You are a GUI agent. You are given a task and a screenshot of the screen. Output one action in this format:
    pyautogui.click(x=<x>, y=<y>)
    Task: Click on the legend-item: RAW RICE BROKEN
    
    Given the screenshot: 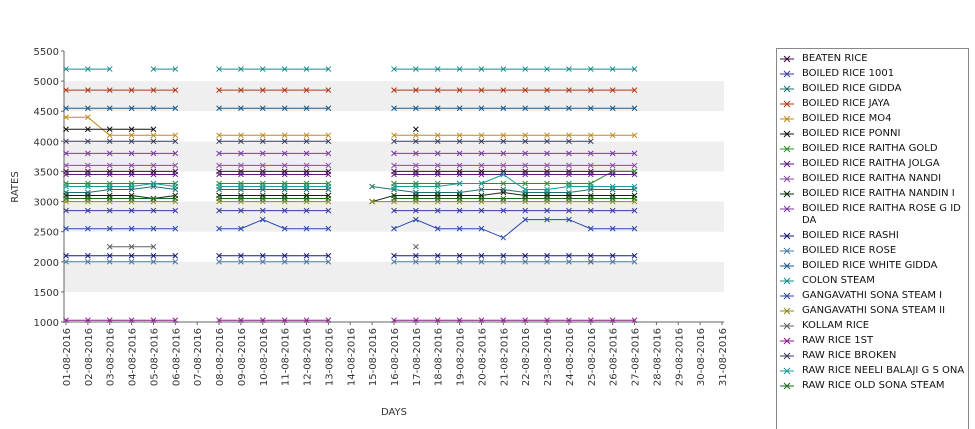 What is the action you would take?
    pyautogui.click(x=872, y=356)
    